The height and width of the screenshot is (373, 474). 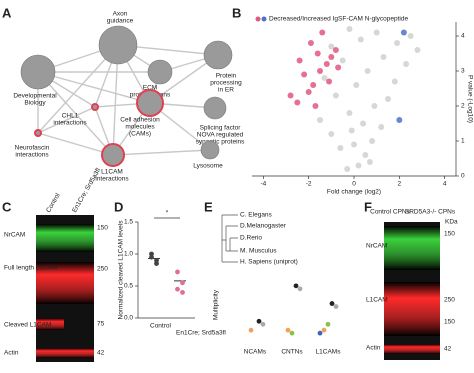 I want to click on x-tick-label: L1CAMs, so click(x=329, y=352).